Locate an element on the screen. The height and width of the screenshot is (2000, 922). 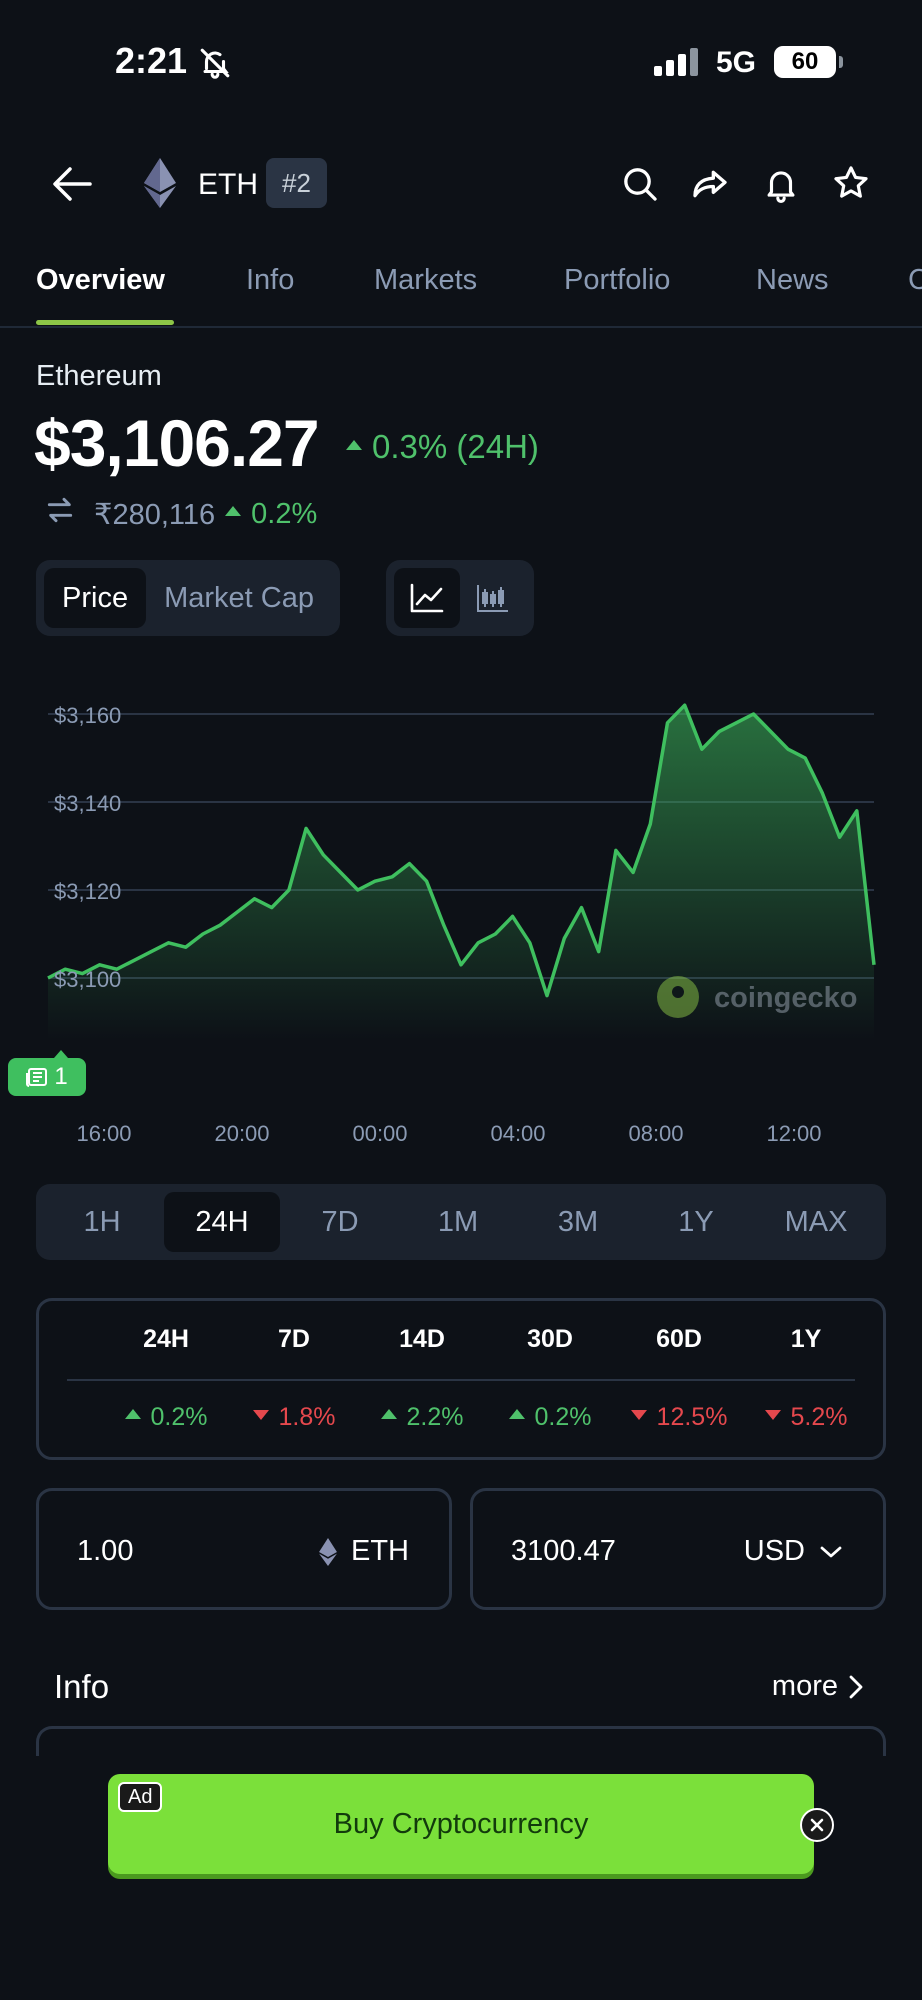
ad-tag: Ad is located at coordinates (140, 1797).